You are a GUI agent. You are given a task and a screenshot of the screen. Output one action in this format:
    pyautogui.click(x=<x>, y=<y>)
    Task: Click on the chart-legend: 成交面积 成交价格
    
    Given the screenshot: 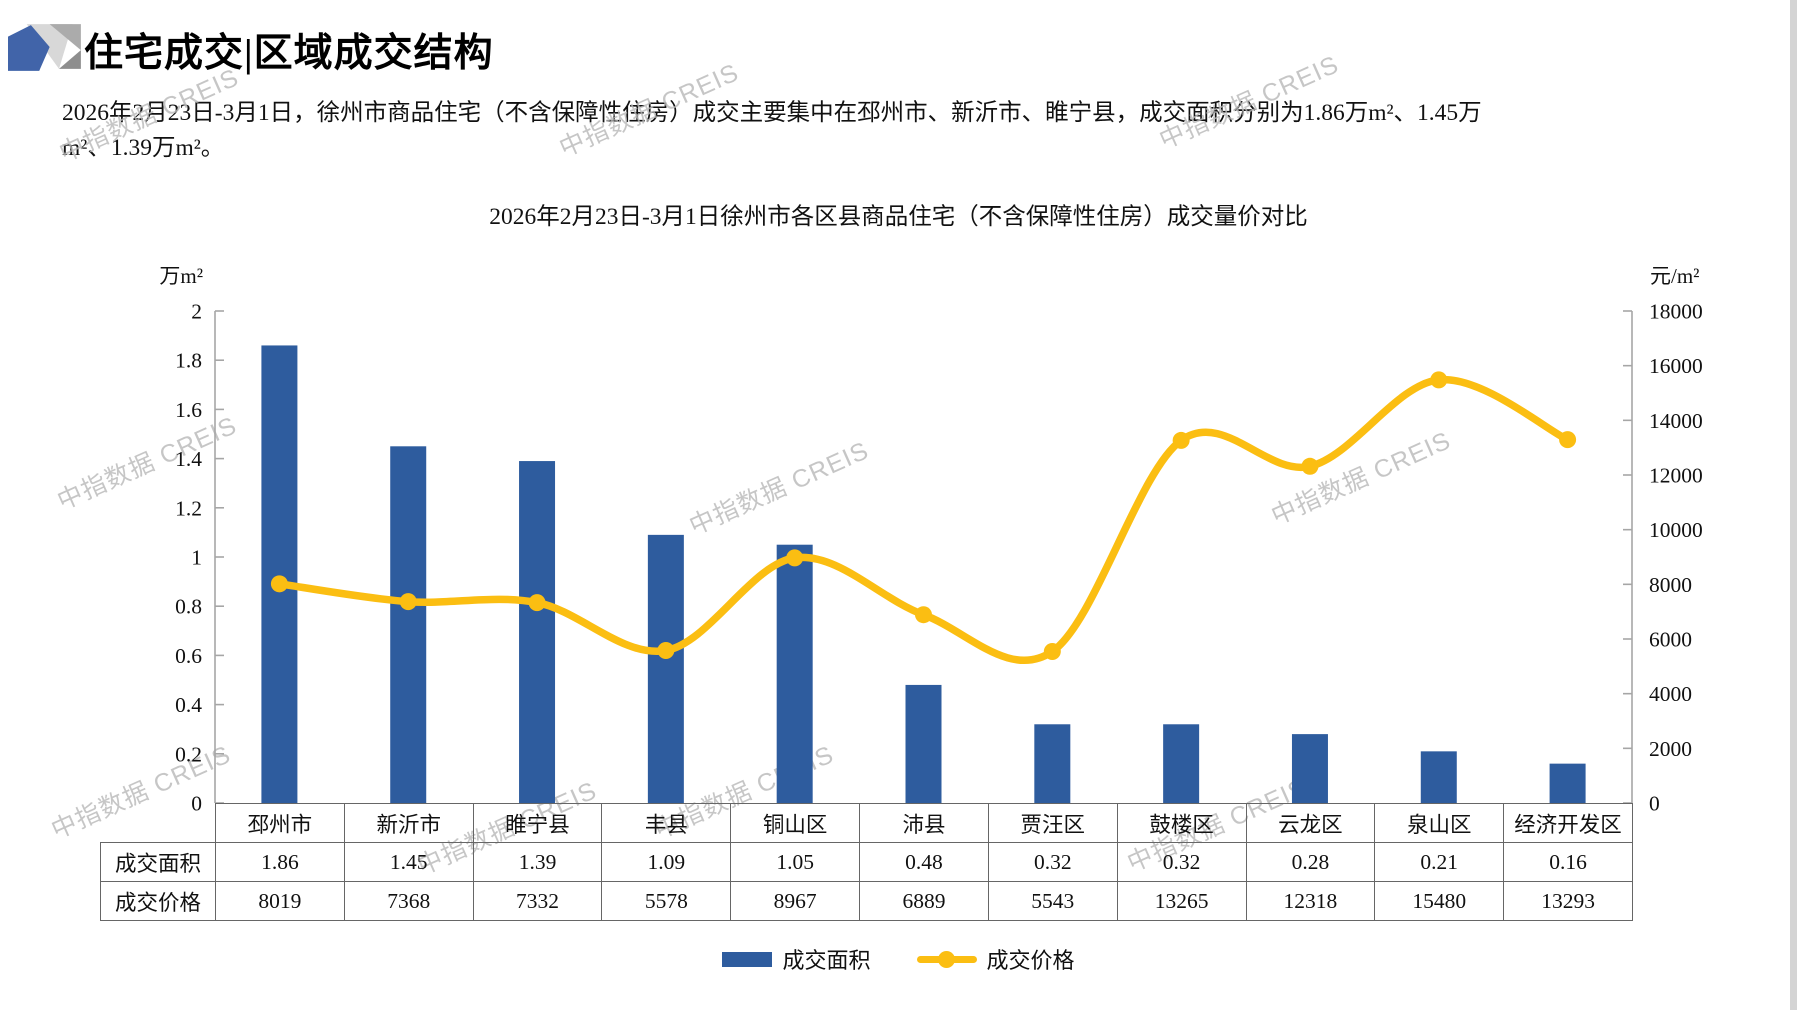 What is the action you would take?
    pyautogui.click(x=898, y=959)
    